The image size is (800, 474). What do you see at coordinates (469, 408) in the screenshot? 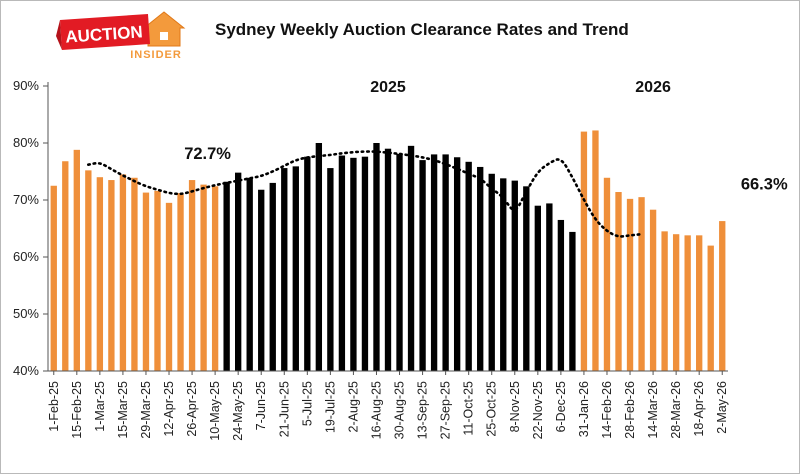
I see `x-tick-label: 11-Oct-25` at bounding box center [469, 408].